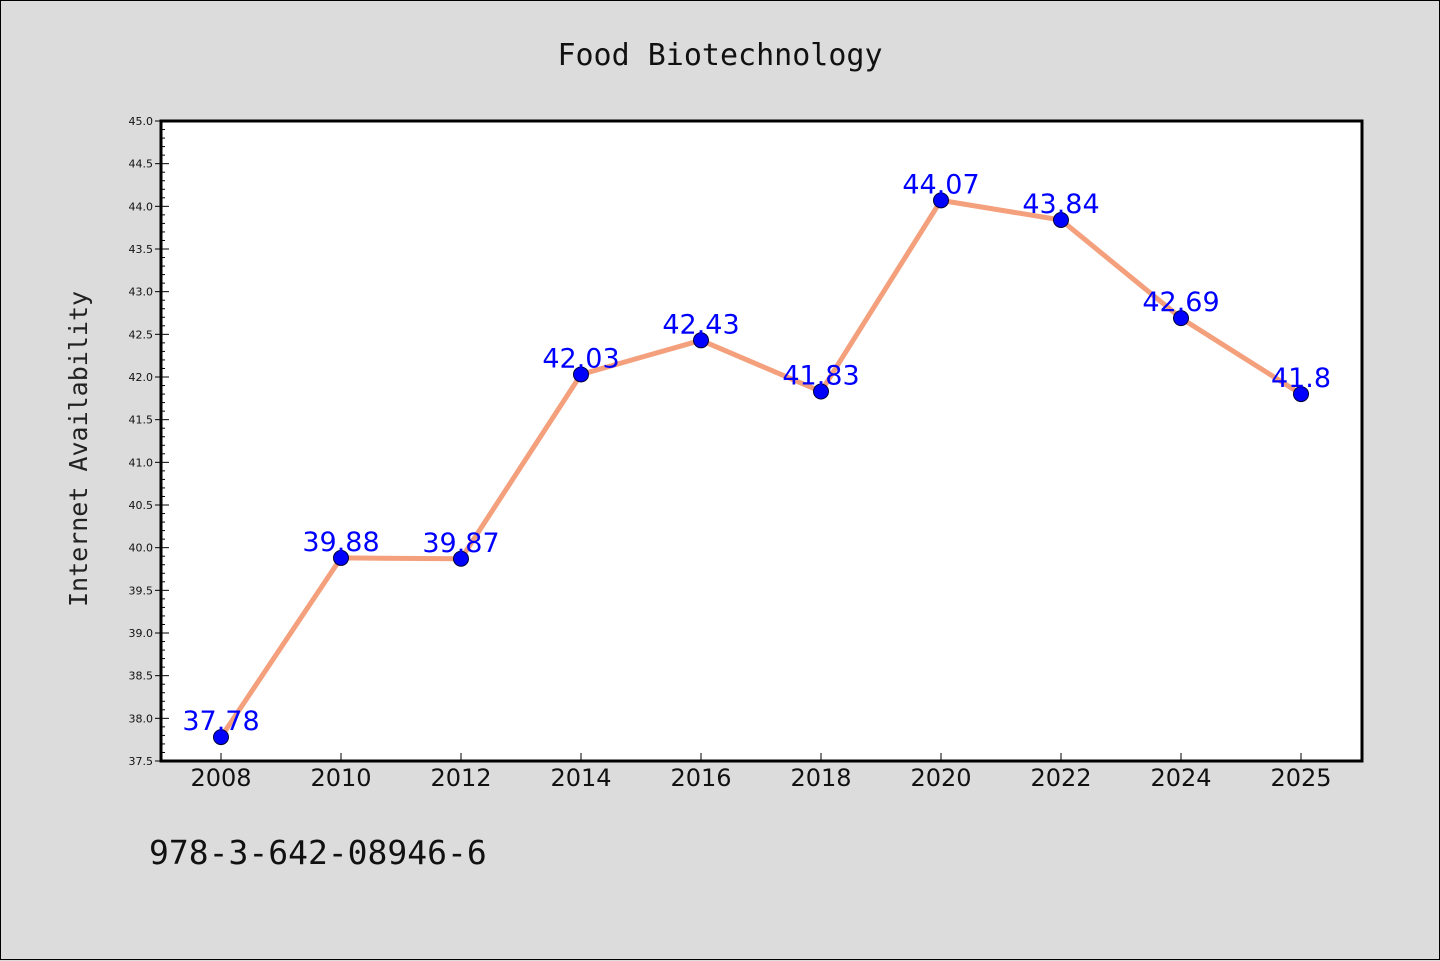 The image size is (1440, 961). Describe the element at coordinates (719, 55) in the screenshot. I see `chart-title: Food Biotechnology` at that location.